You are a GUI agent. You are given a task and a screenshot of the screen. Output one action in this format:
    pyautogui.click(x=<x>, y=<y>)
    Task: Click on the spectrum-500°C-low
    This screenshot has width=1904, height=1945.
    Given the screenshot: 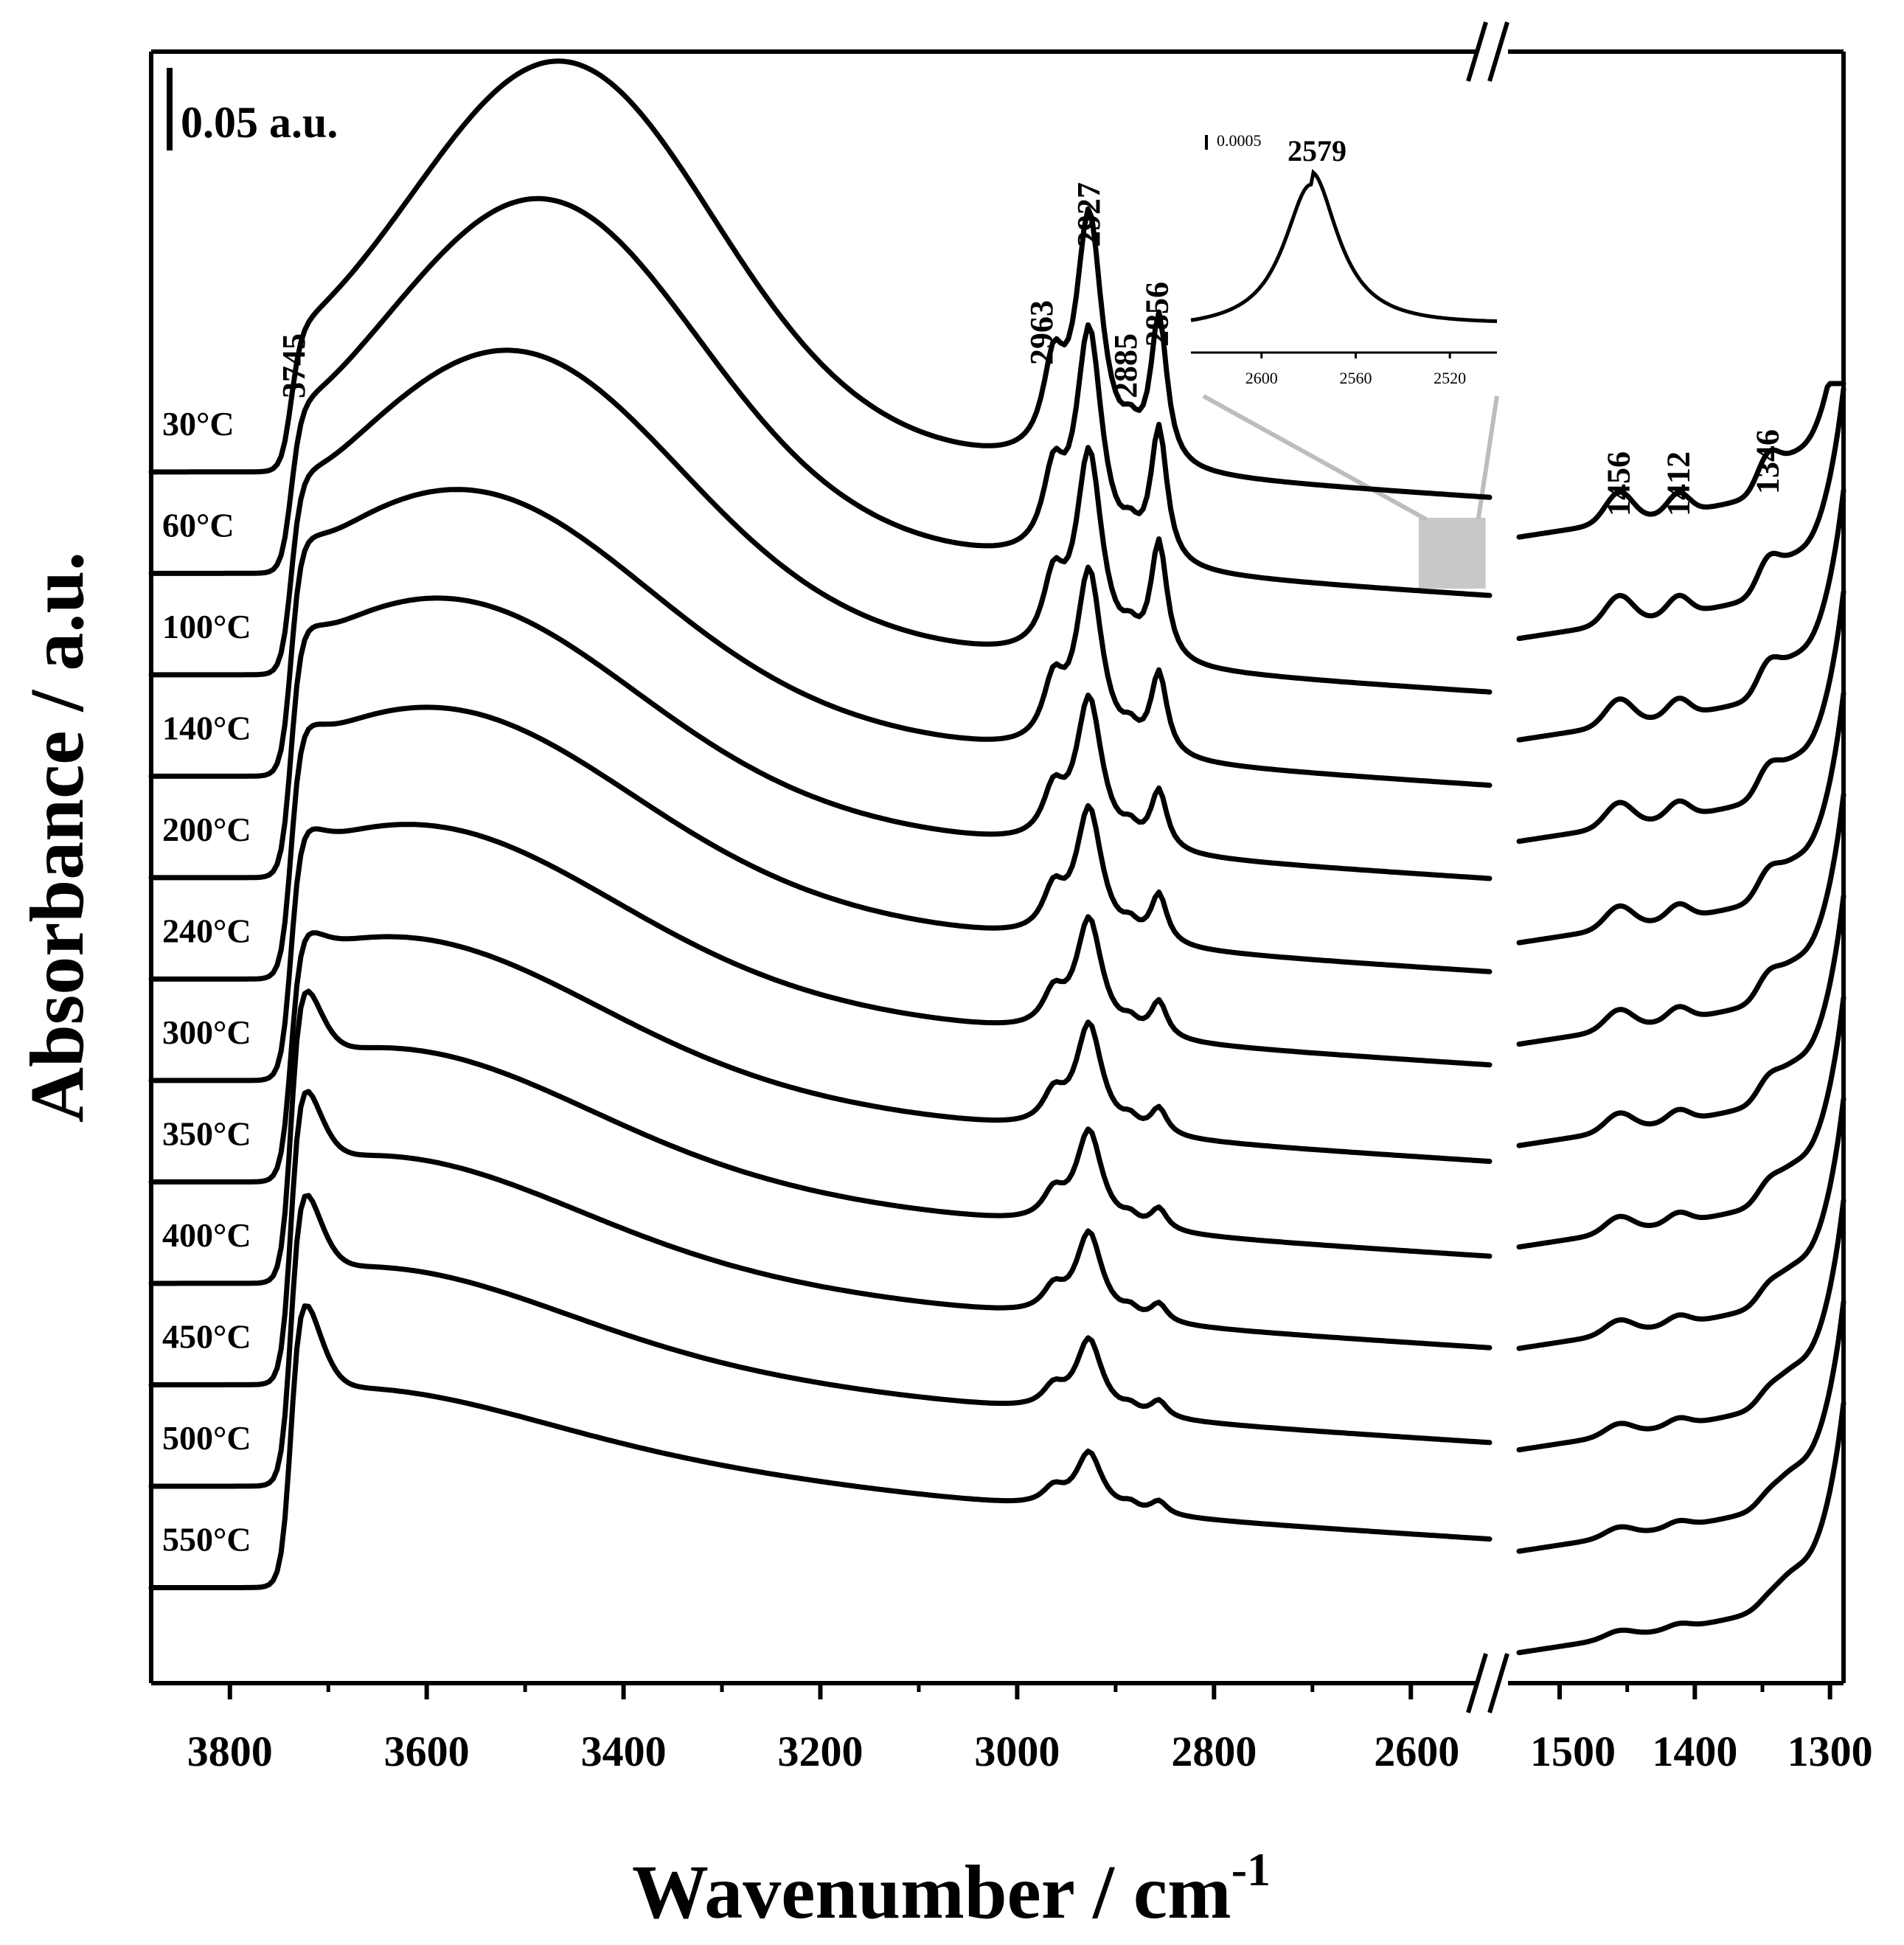 What is the action you would take?
    pyautogui.click(x=1681, y=1426)
    